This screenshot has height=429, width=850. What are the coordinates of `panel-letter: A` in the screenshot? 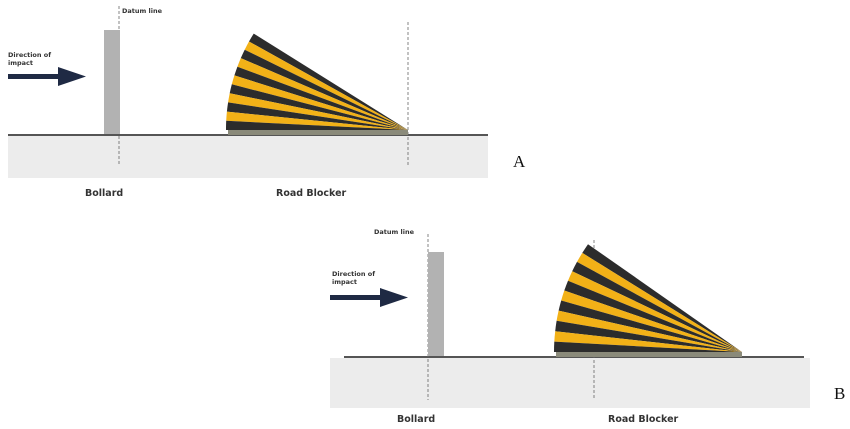 It's located at (519, 161).